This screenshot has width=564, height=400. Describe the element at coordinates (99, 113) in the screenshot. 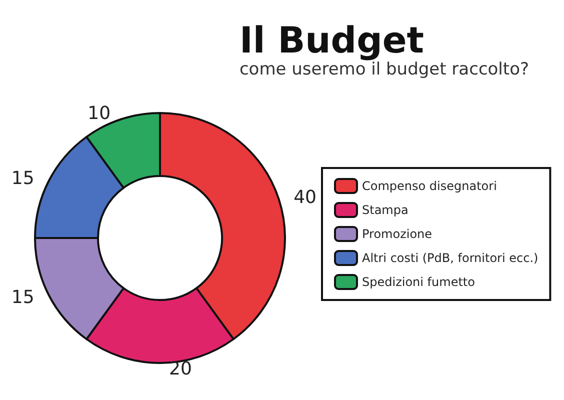

I see `data-label: 10` at that location.